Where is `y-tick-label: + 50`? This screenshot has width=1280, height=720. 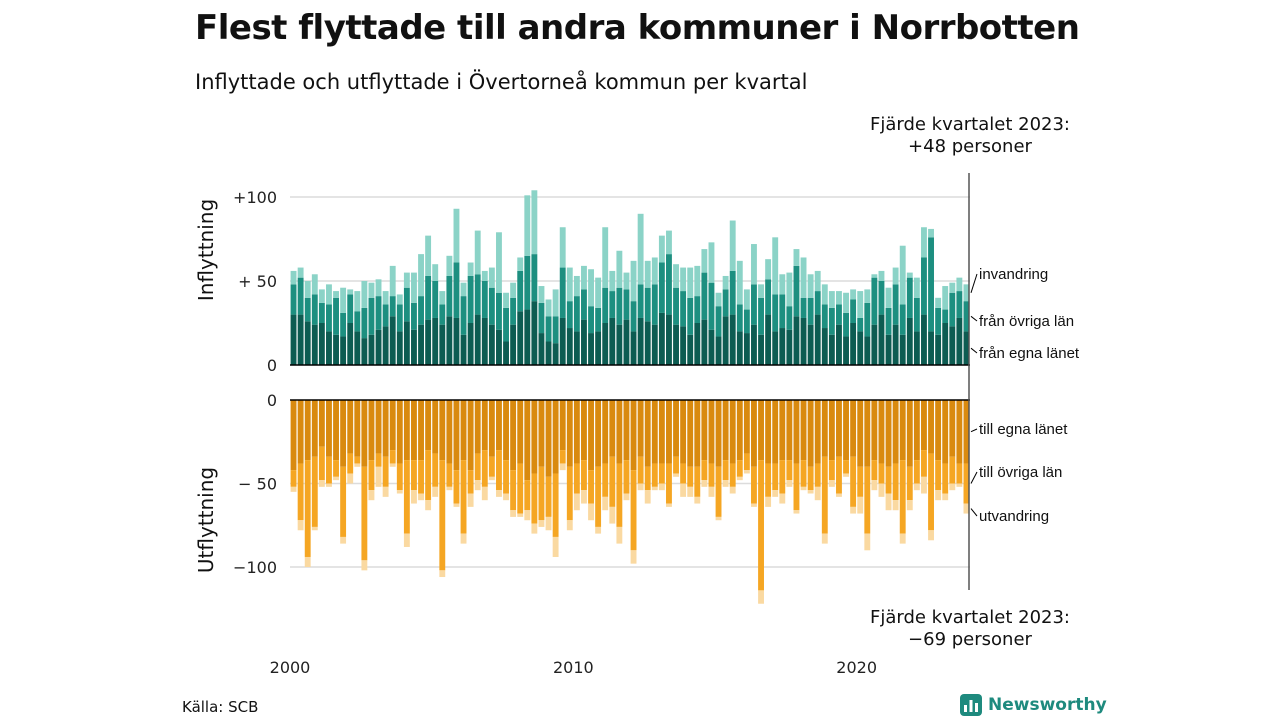 y-tick-label: + 50 is located at coordinates (257, 281).